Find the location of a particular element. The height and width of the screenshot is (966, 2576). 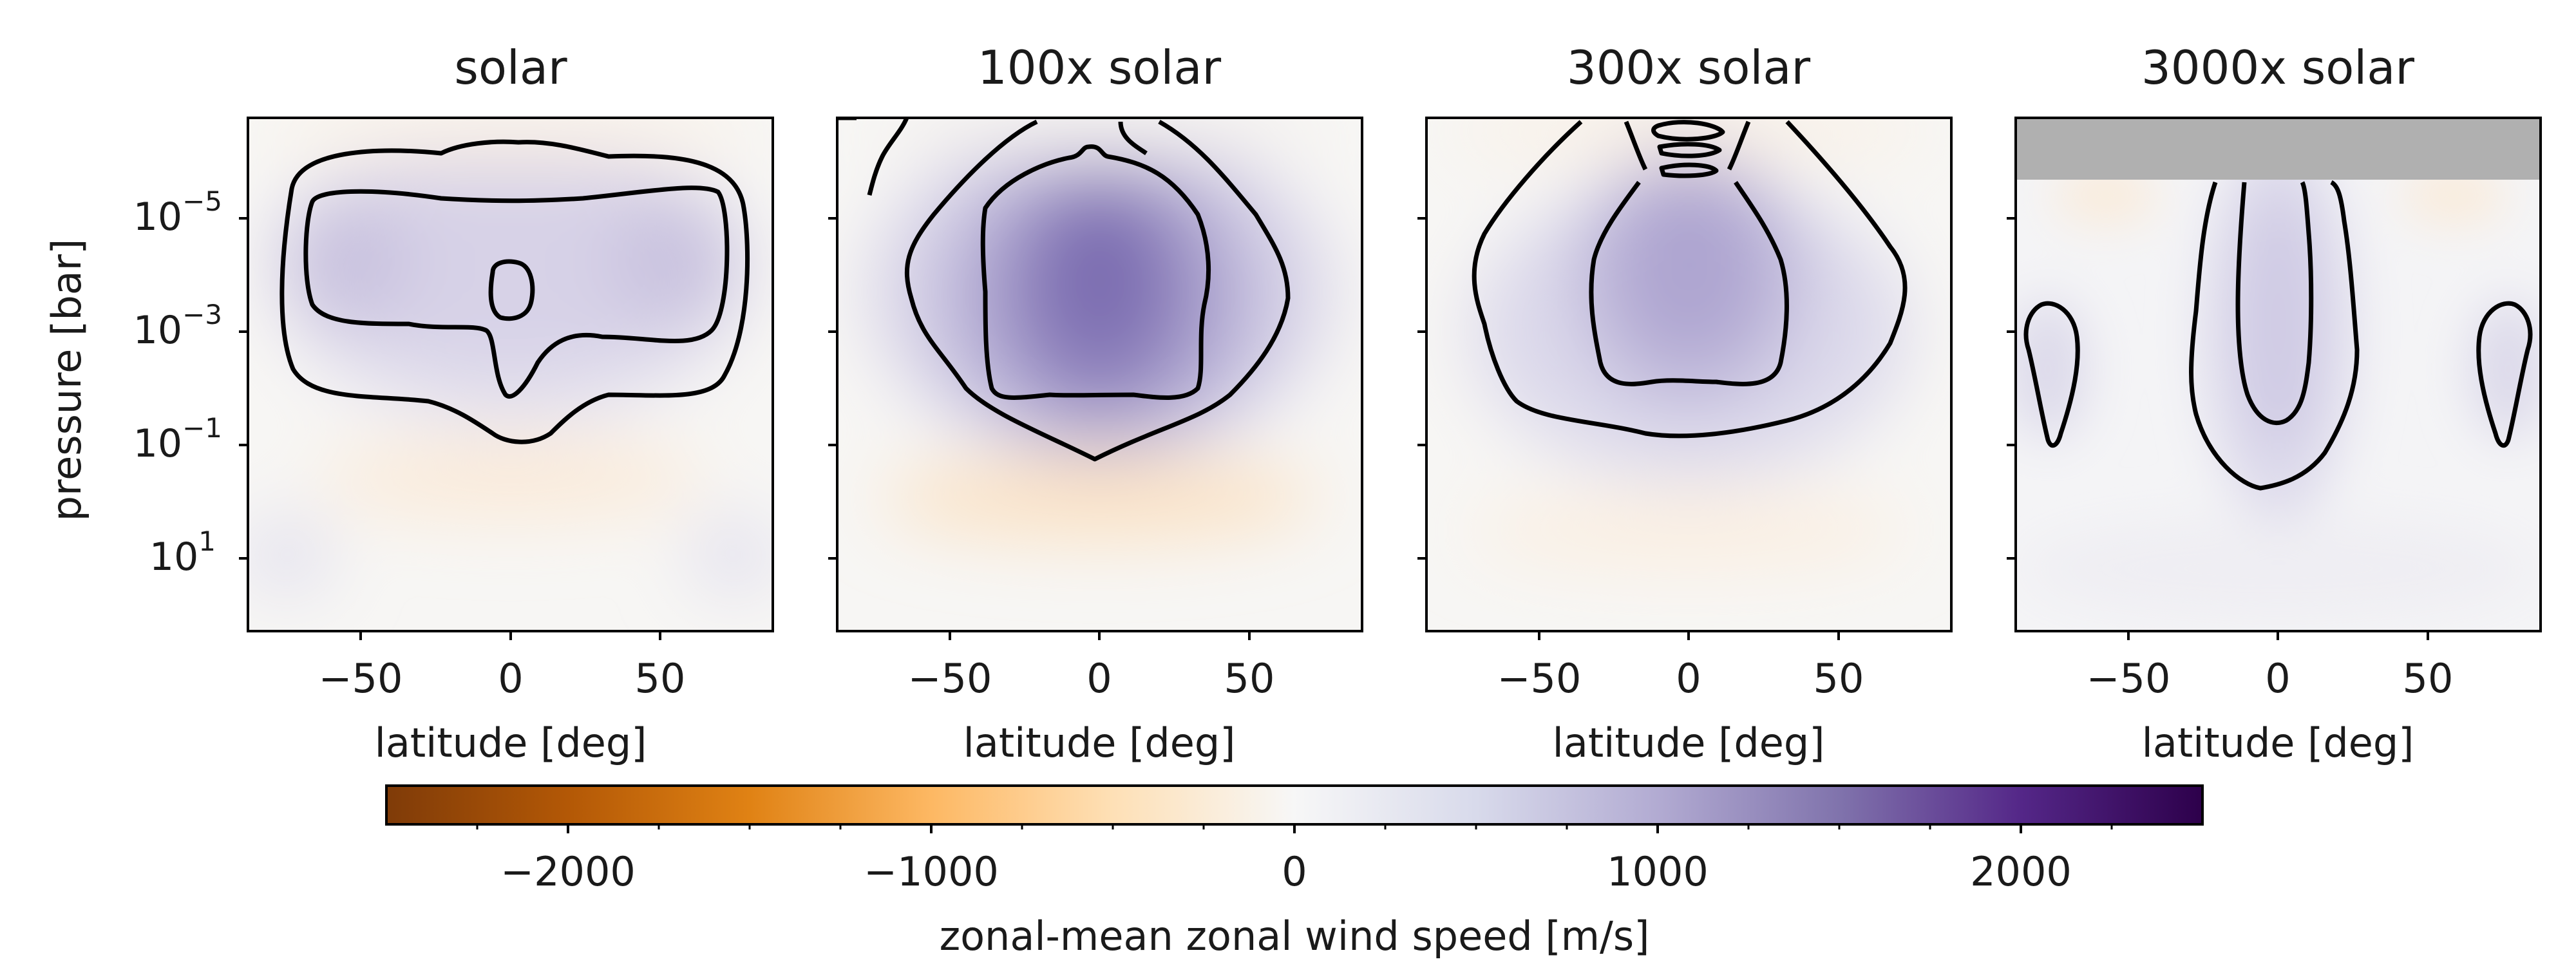

x-axis-300x-solar: −50 0 50 latitude [deg] is located at coordinates (1680, 698).